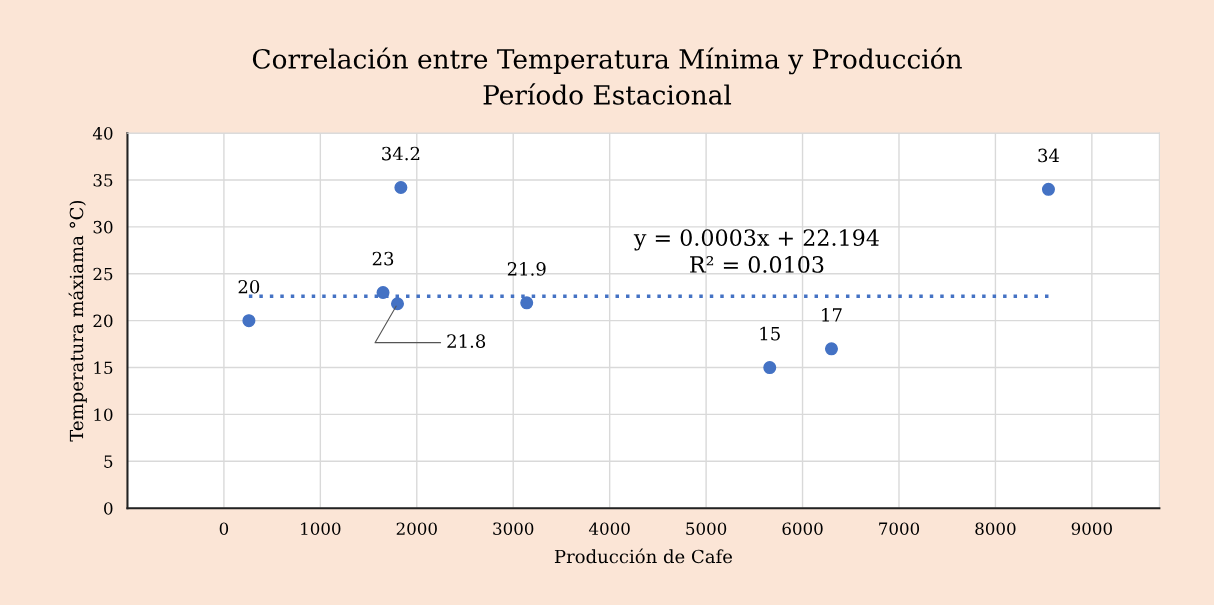 Image resolution: width=1214 pixels, height=605 pixels. Describe the element at coordinates (416, 528) in the screenshot. I see `x-tick-label: 2000` at that location.